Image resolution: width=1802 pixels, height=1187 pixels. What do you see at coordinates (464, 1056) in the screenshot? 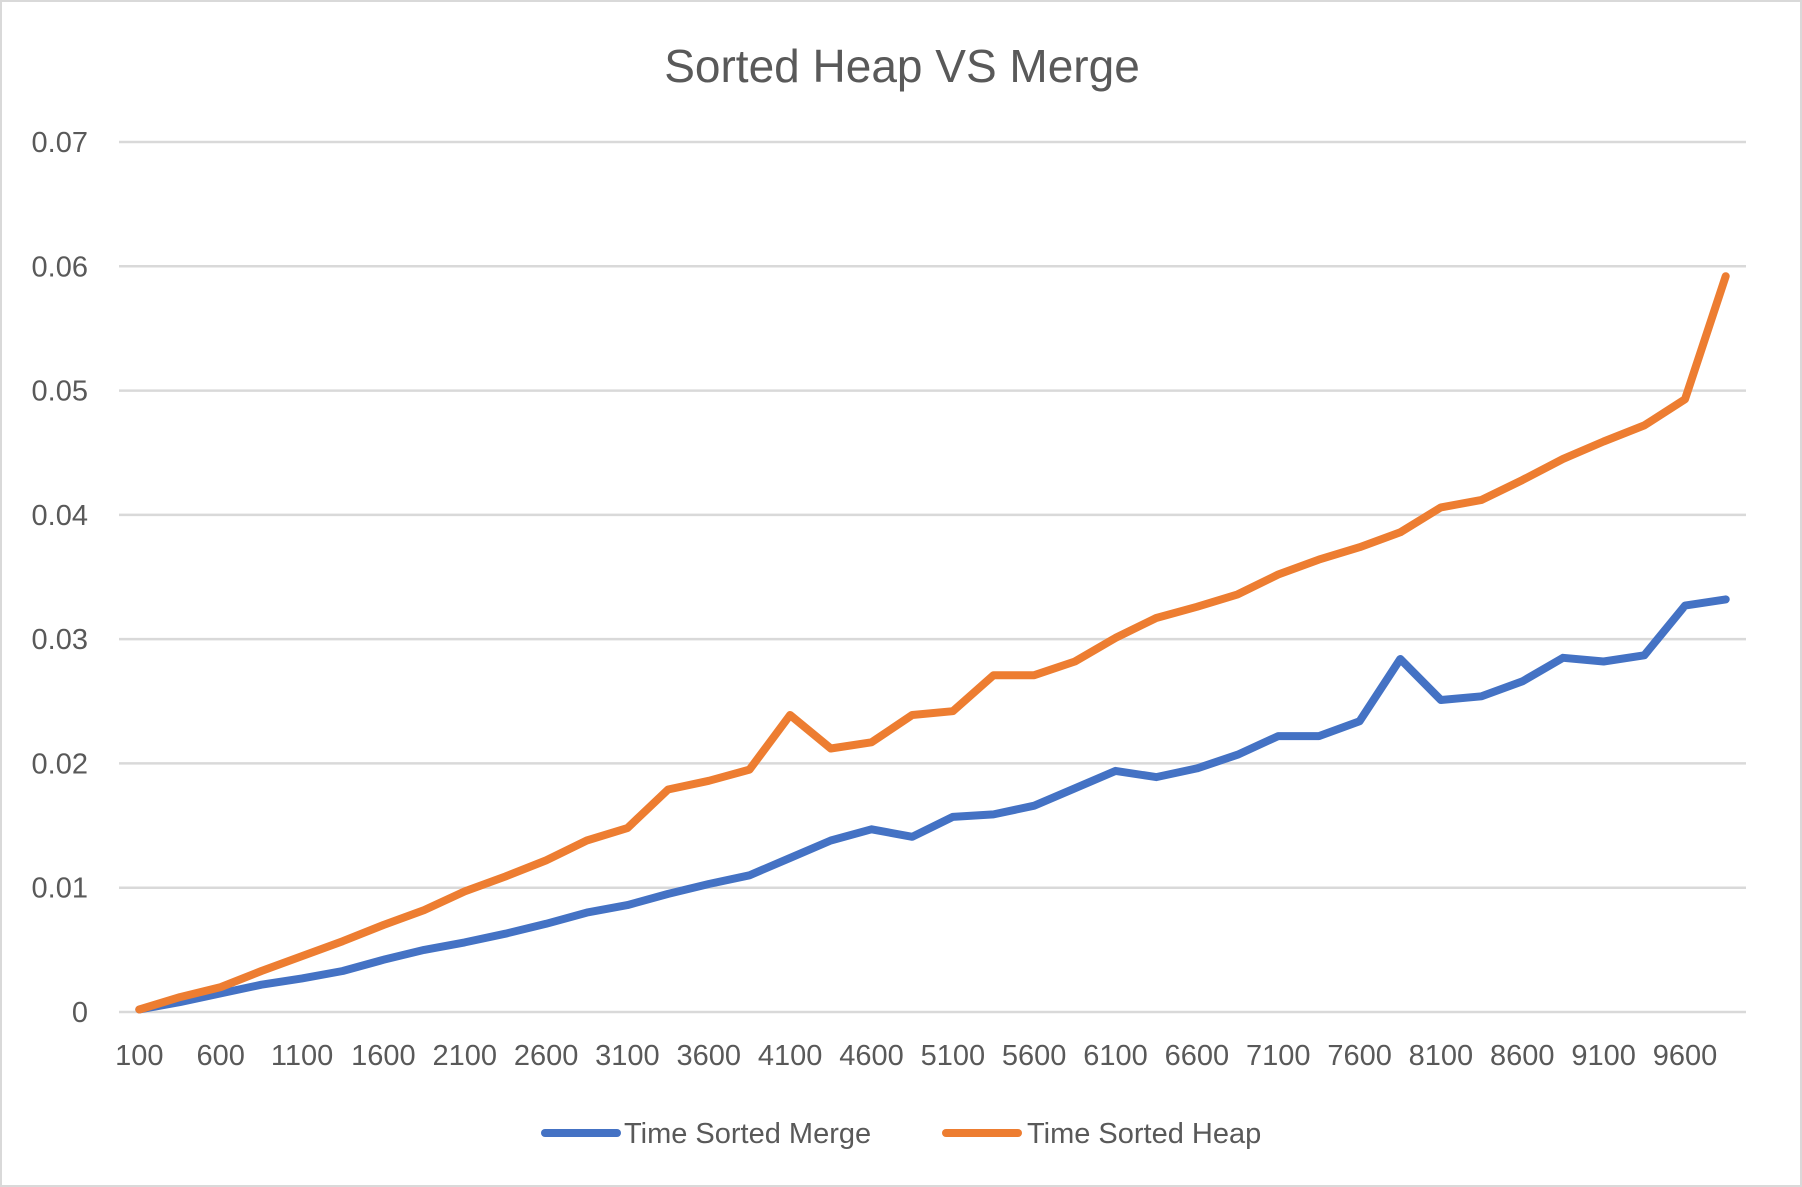
I see `x-tick-label: 2100` at bounding box center [464, 1056].